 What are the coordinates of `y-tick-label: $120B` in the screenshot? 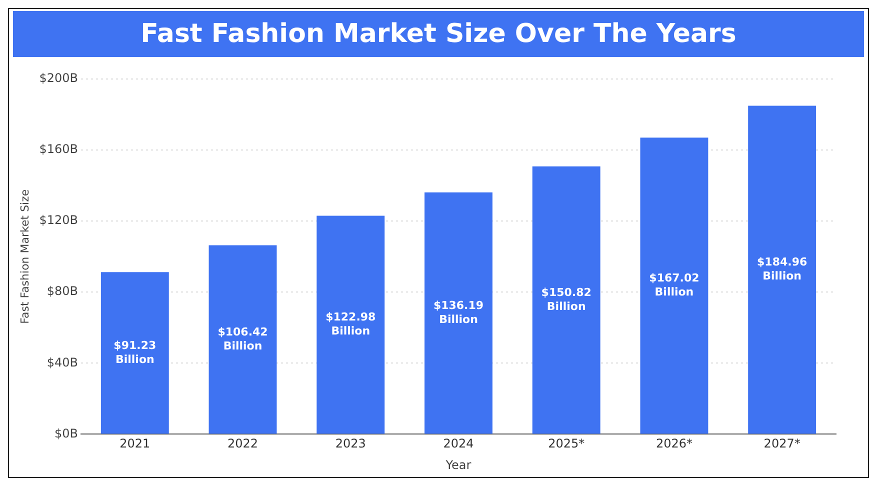 It's located at (58, 220).